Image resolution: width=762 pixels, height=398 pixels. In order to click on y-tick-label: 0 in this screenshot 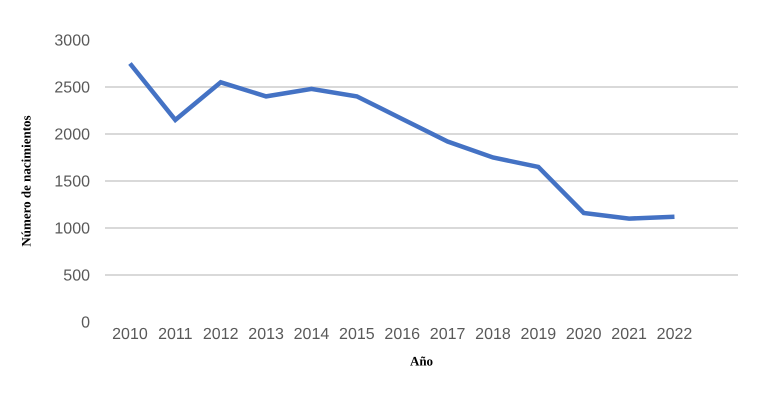, I will do `click(85, 323)`.